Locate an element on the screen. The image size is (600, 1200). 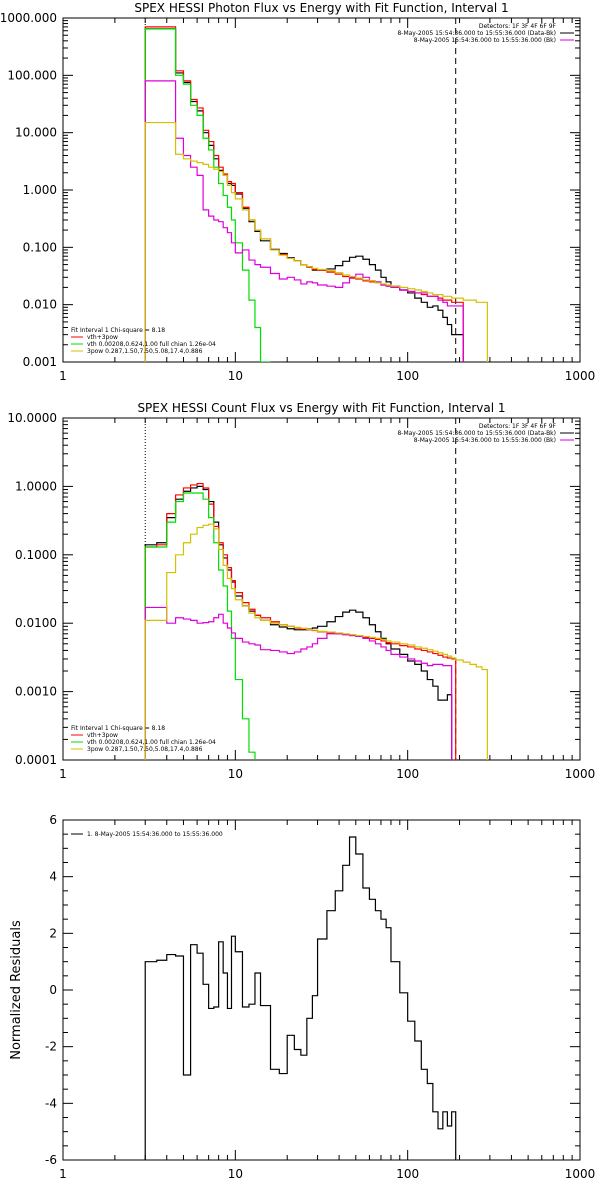
y-tick-label: 6 is located at coordinates (53, 820).